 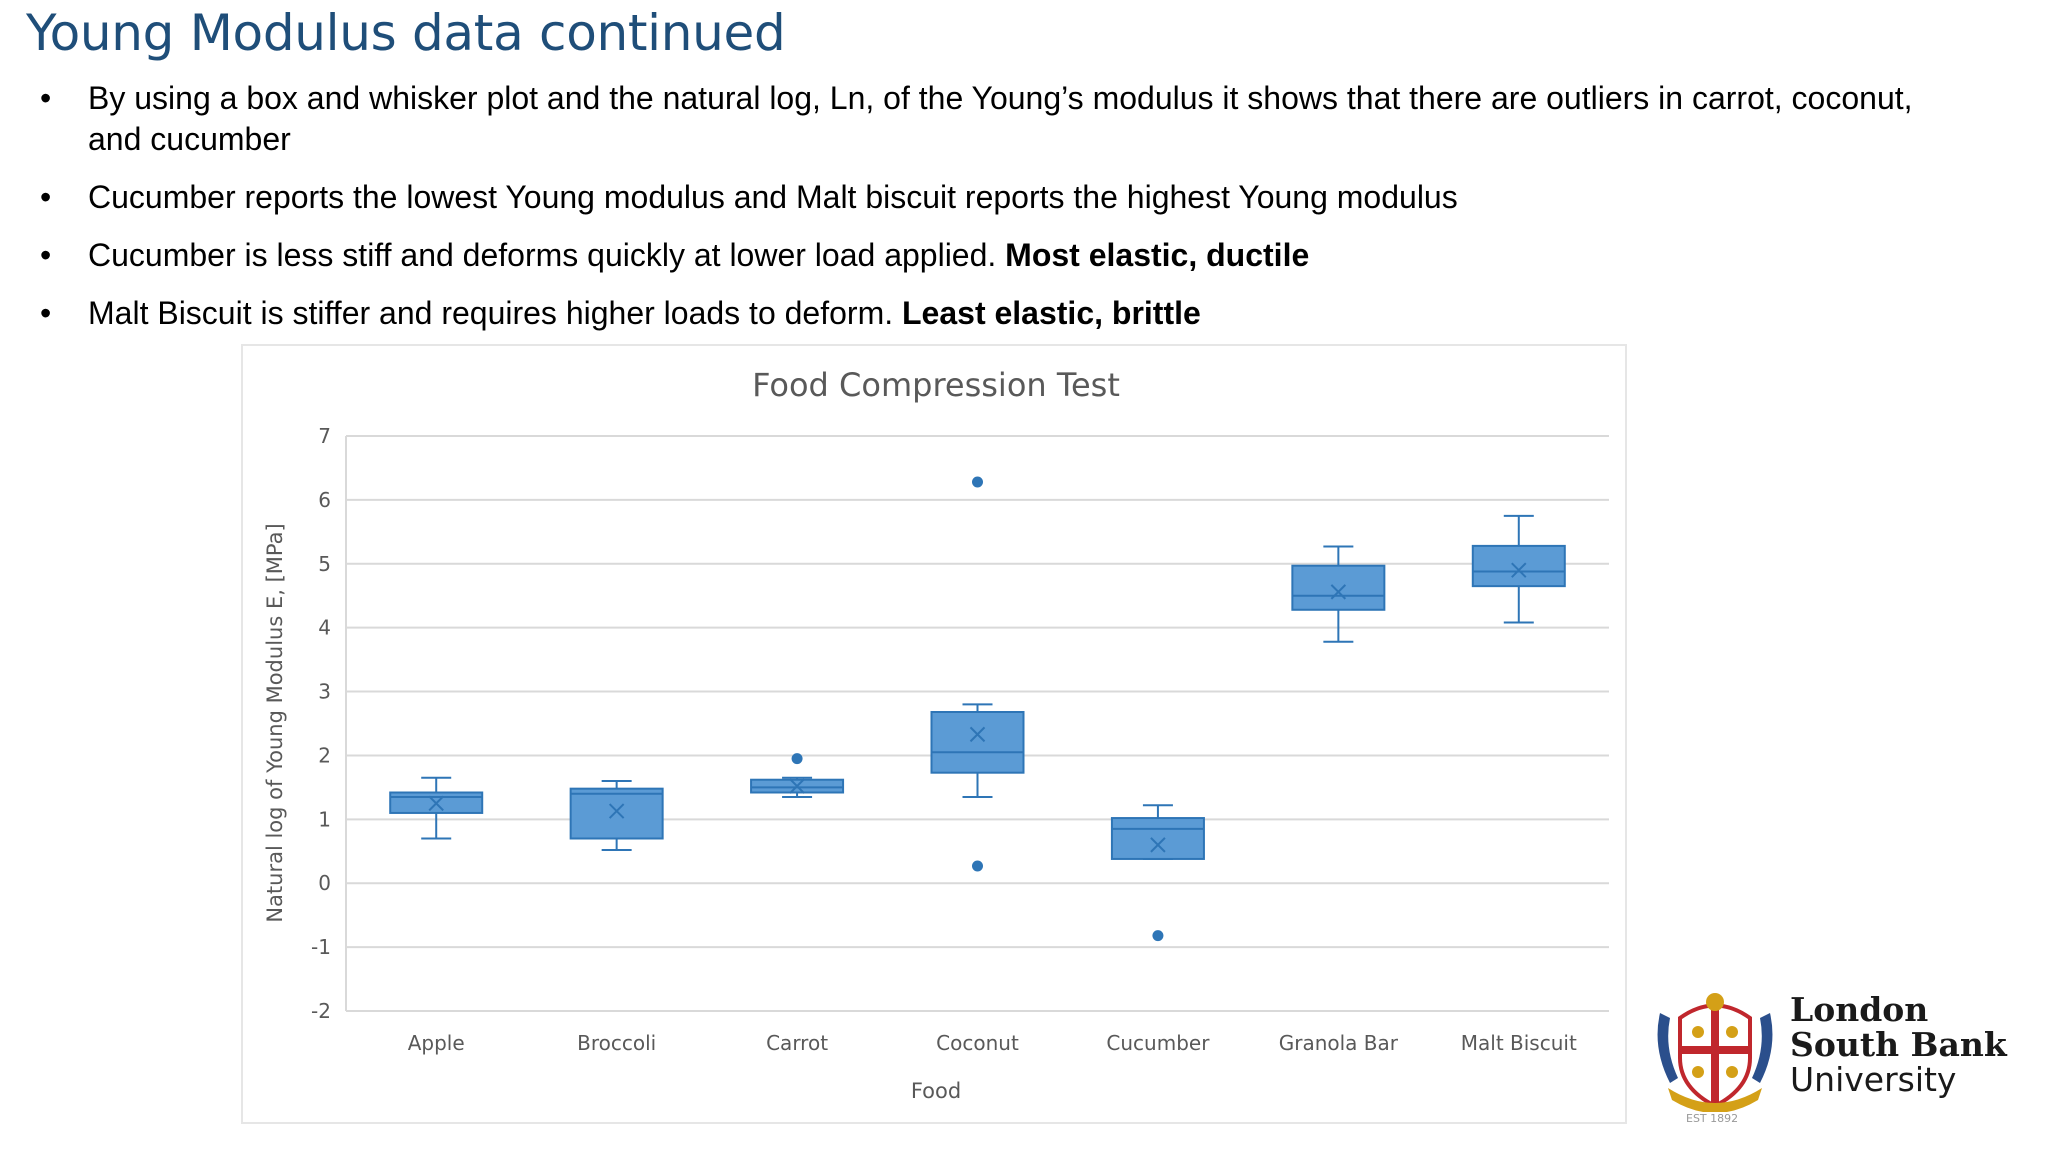 I want to click on x-tick-label: Apple, so click(x=436, y=1043).